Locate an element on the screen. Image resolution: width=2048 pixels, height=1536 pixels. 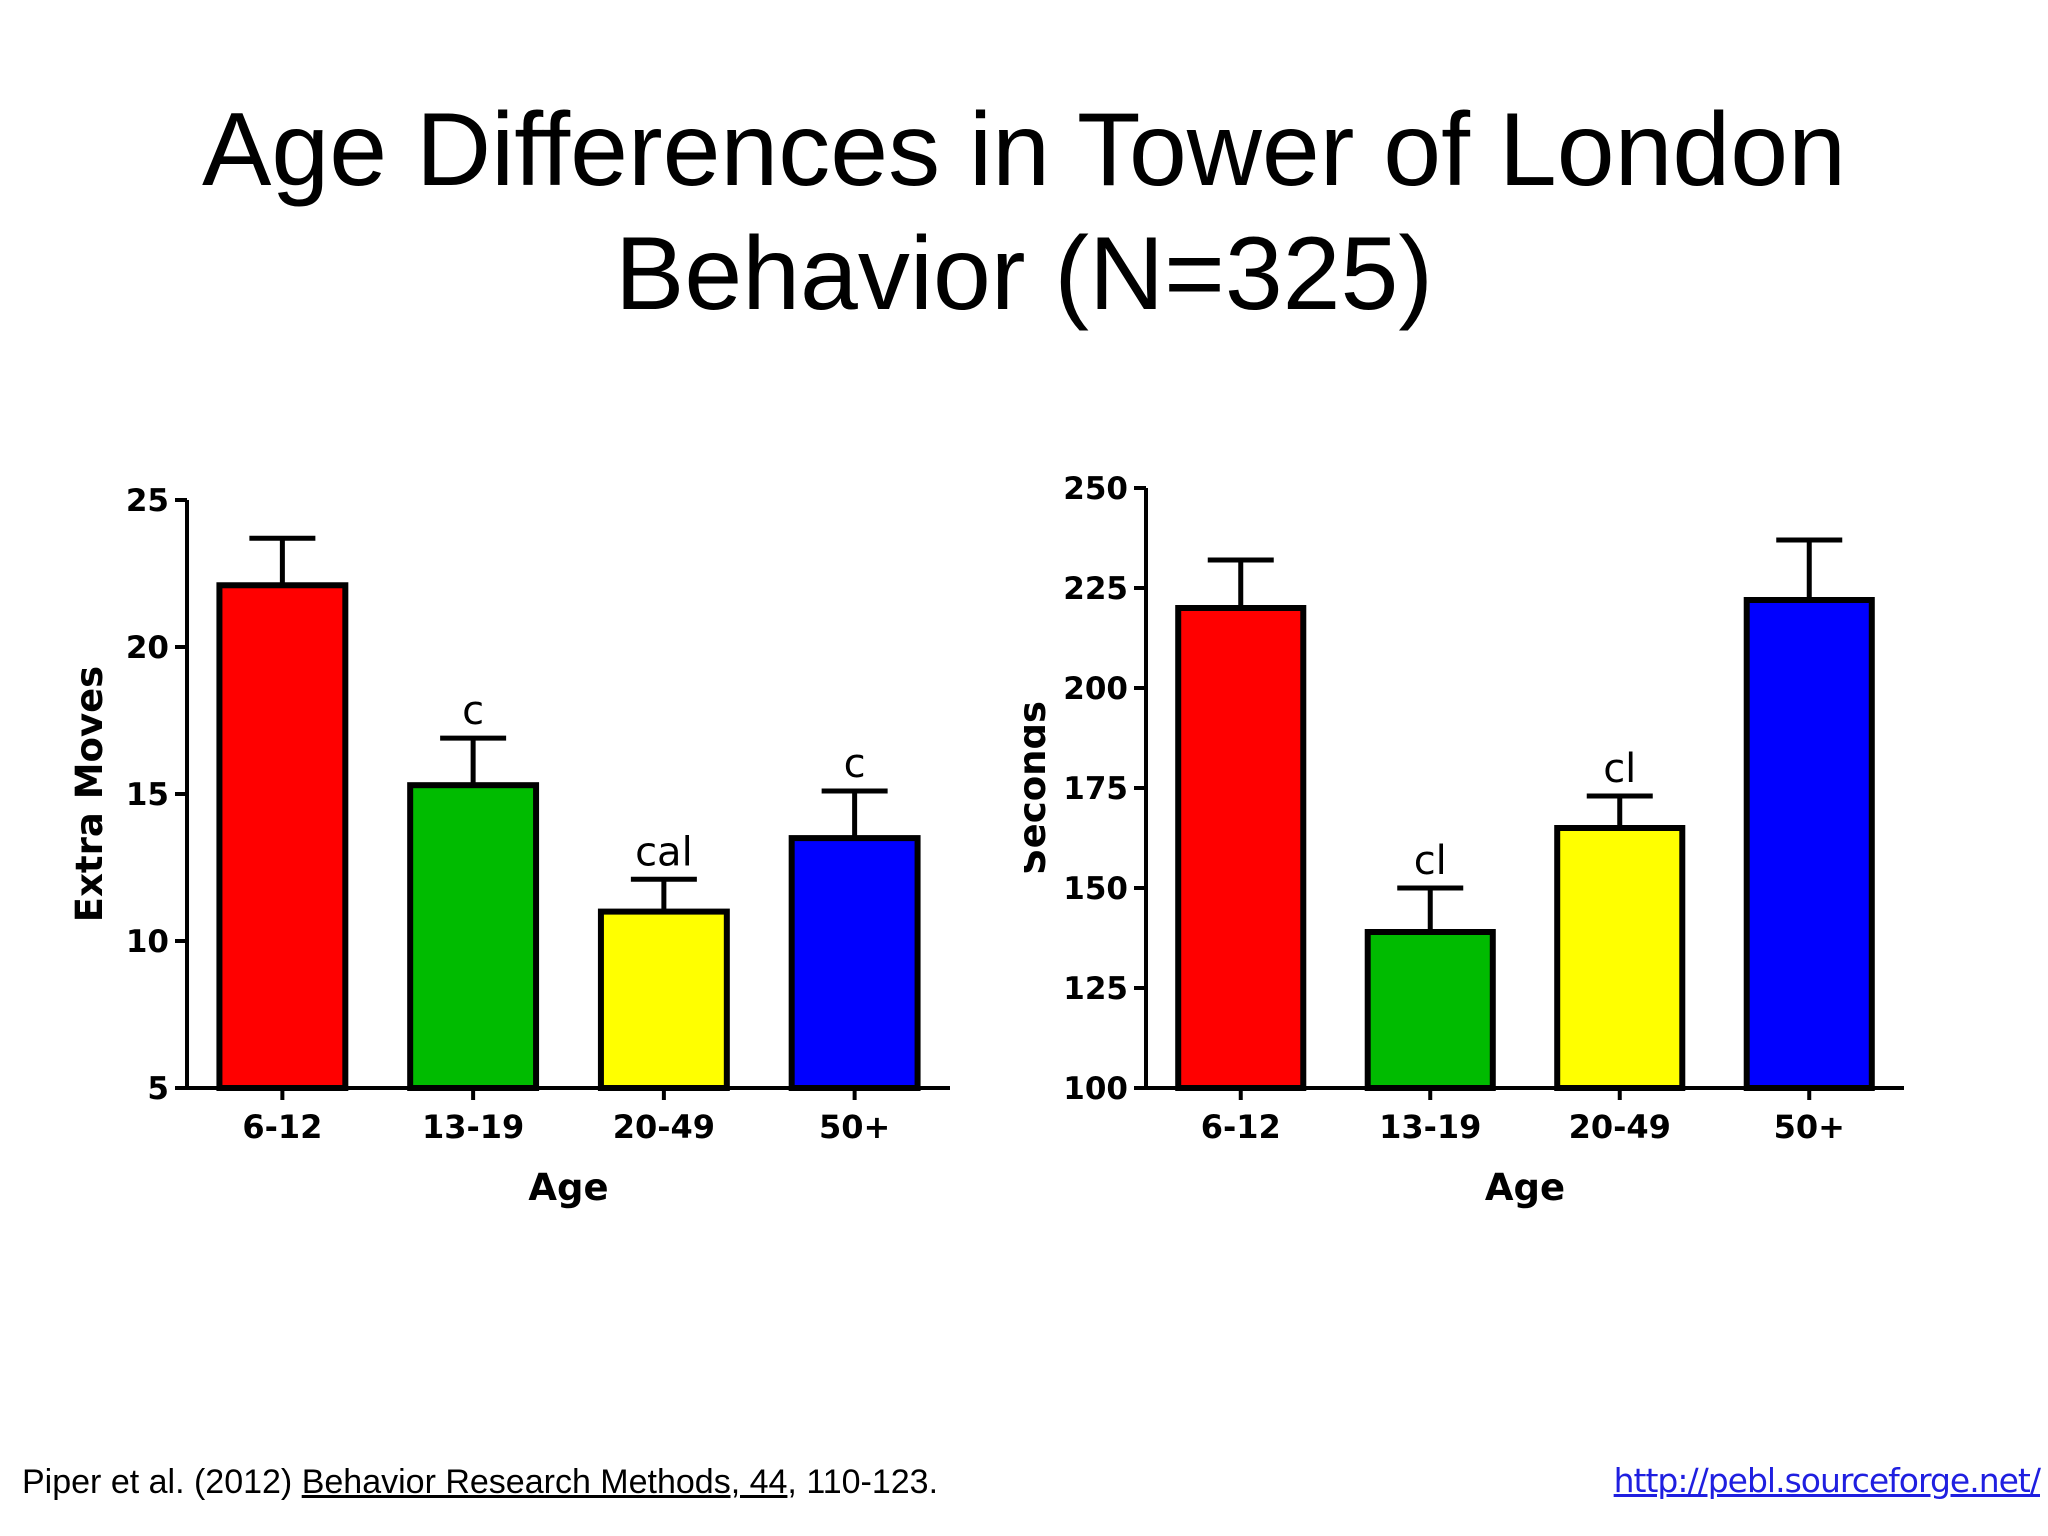
y-tick-label: 175 is located at coordinates (1095, 789).